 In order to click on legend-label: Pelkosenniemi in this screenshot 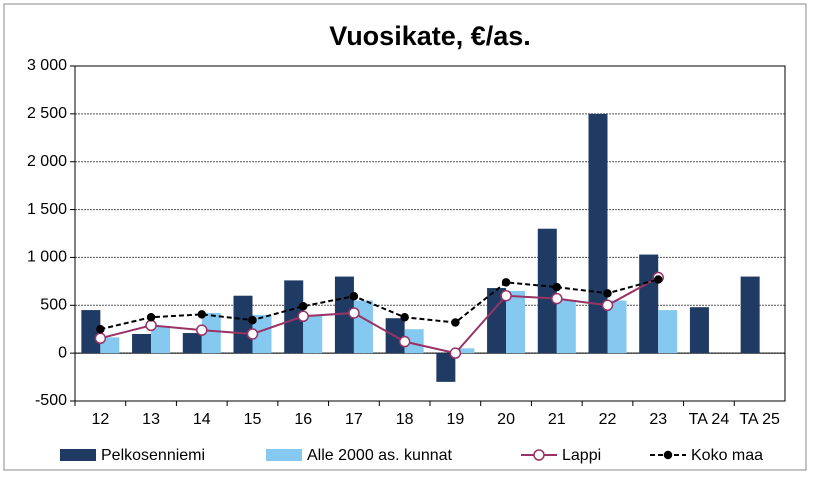, I will do `click(153, 455)`.